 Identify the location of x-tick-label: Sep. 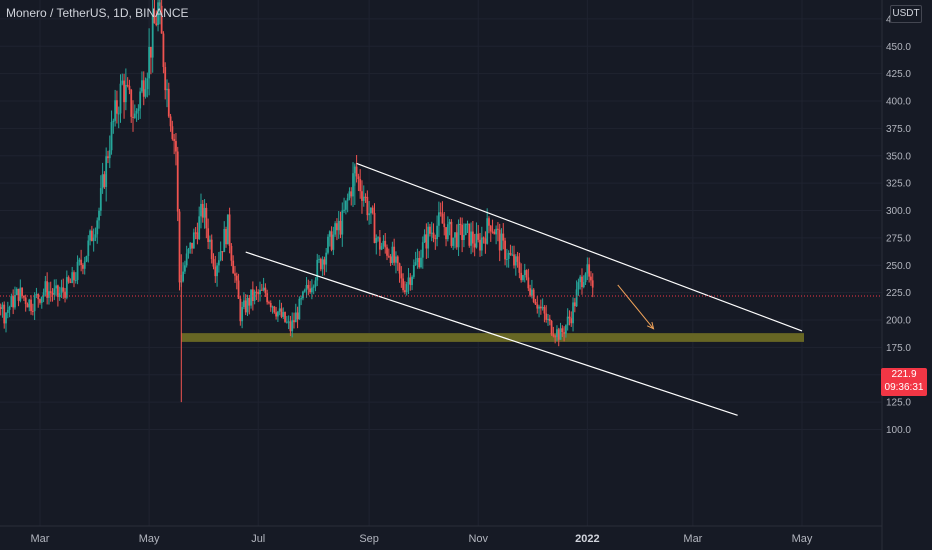
(369, 539).